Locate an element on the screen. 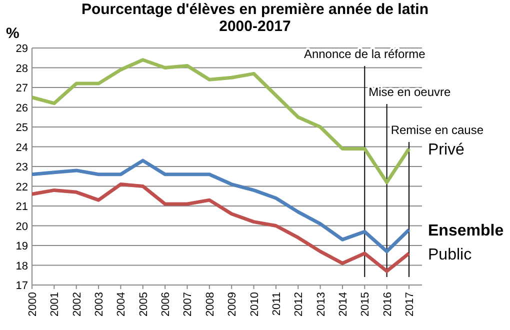 This screenshot has width=510, height=330. ref-line-label: Annonce de la réforme is located at coordinates (365, 54).